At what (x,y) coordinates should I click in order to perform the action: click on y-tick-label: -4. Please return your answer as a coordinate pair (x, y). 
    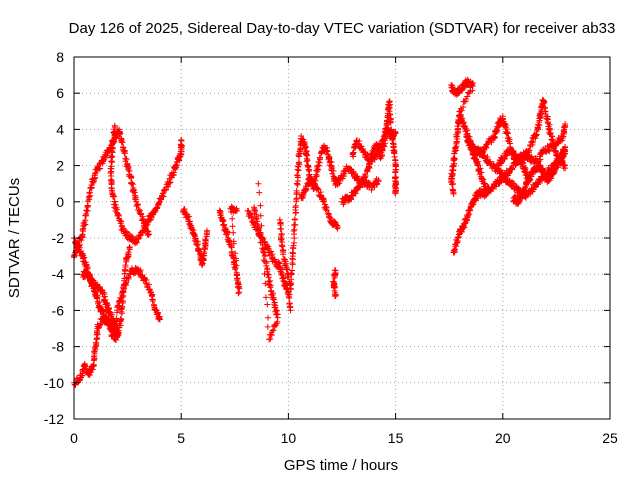
    Looking at the image, I should click on (58, 274).